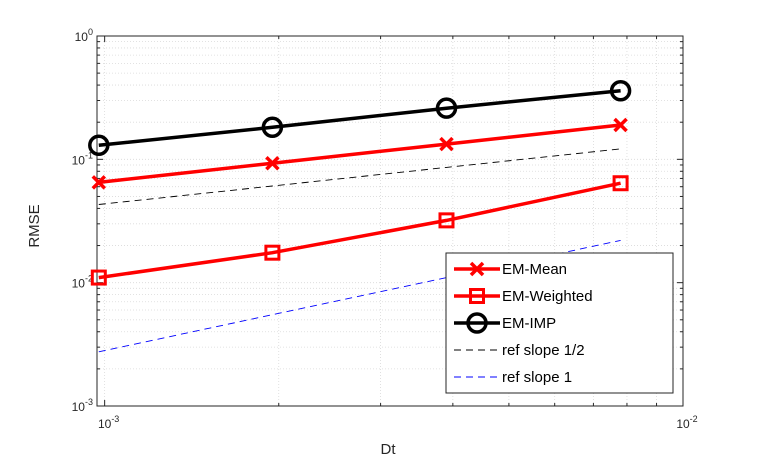 Image resolution: width=757 pixels, height=460 pixels. I want to click on y-tick-label-exp: -1, so click(89, 155).